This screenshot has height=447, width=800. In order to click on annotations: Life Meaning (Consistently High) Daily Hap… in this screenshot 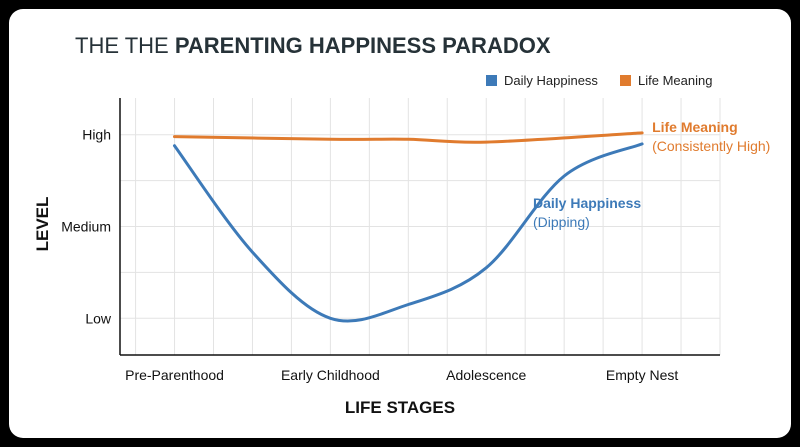, I will do `click(651, 174)`.